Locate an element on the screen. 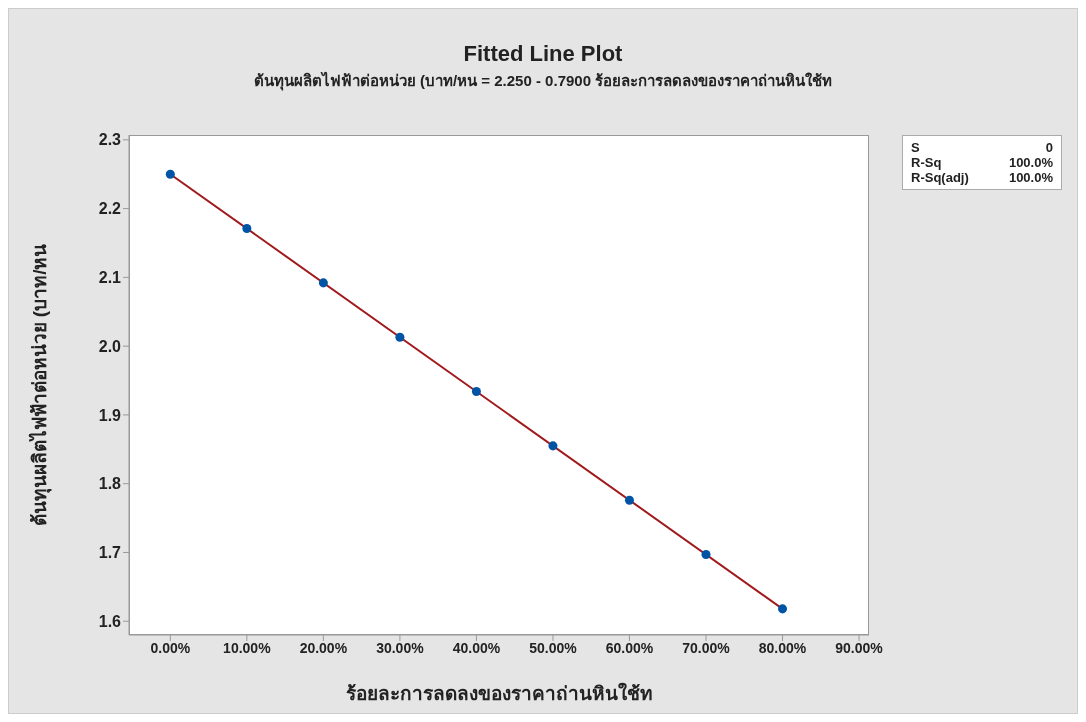 The height and width of the screenshot is (722, 1086). x-tick-label: 30.00% is located at coordinates (400, 647).